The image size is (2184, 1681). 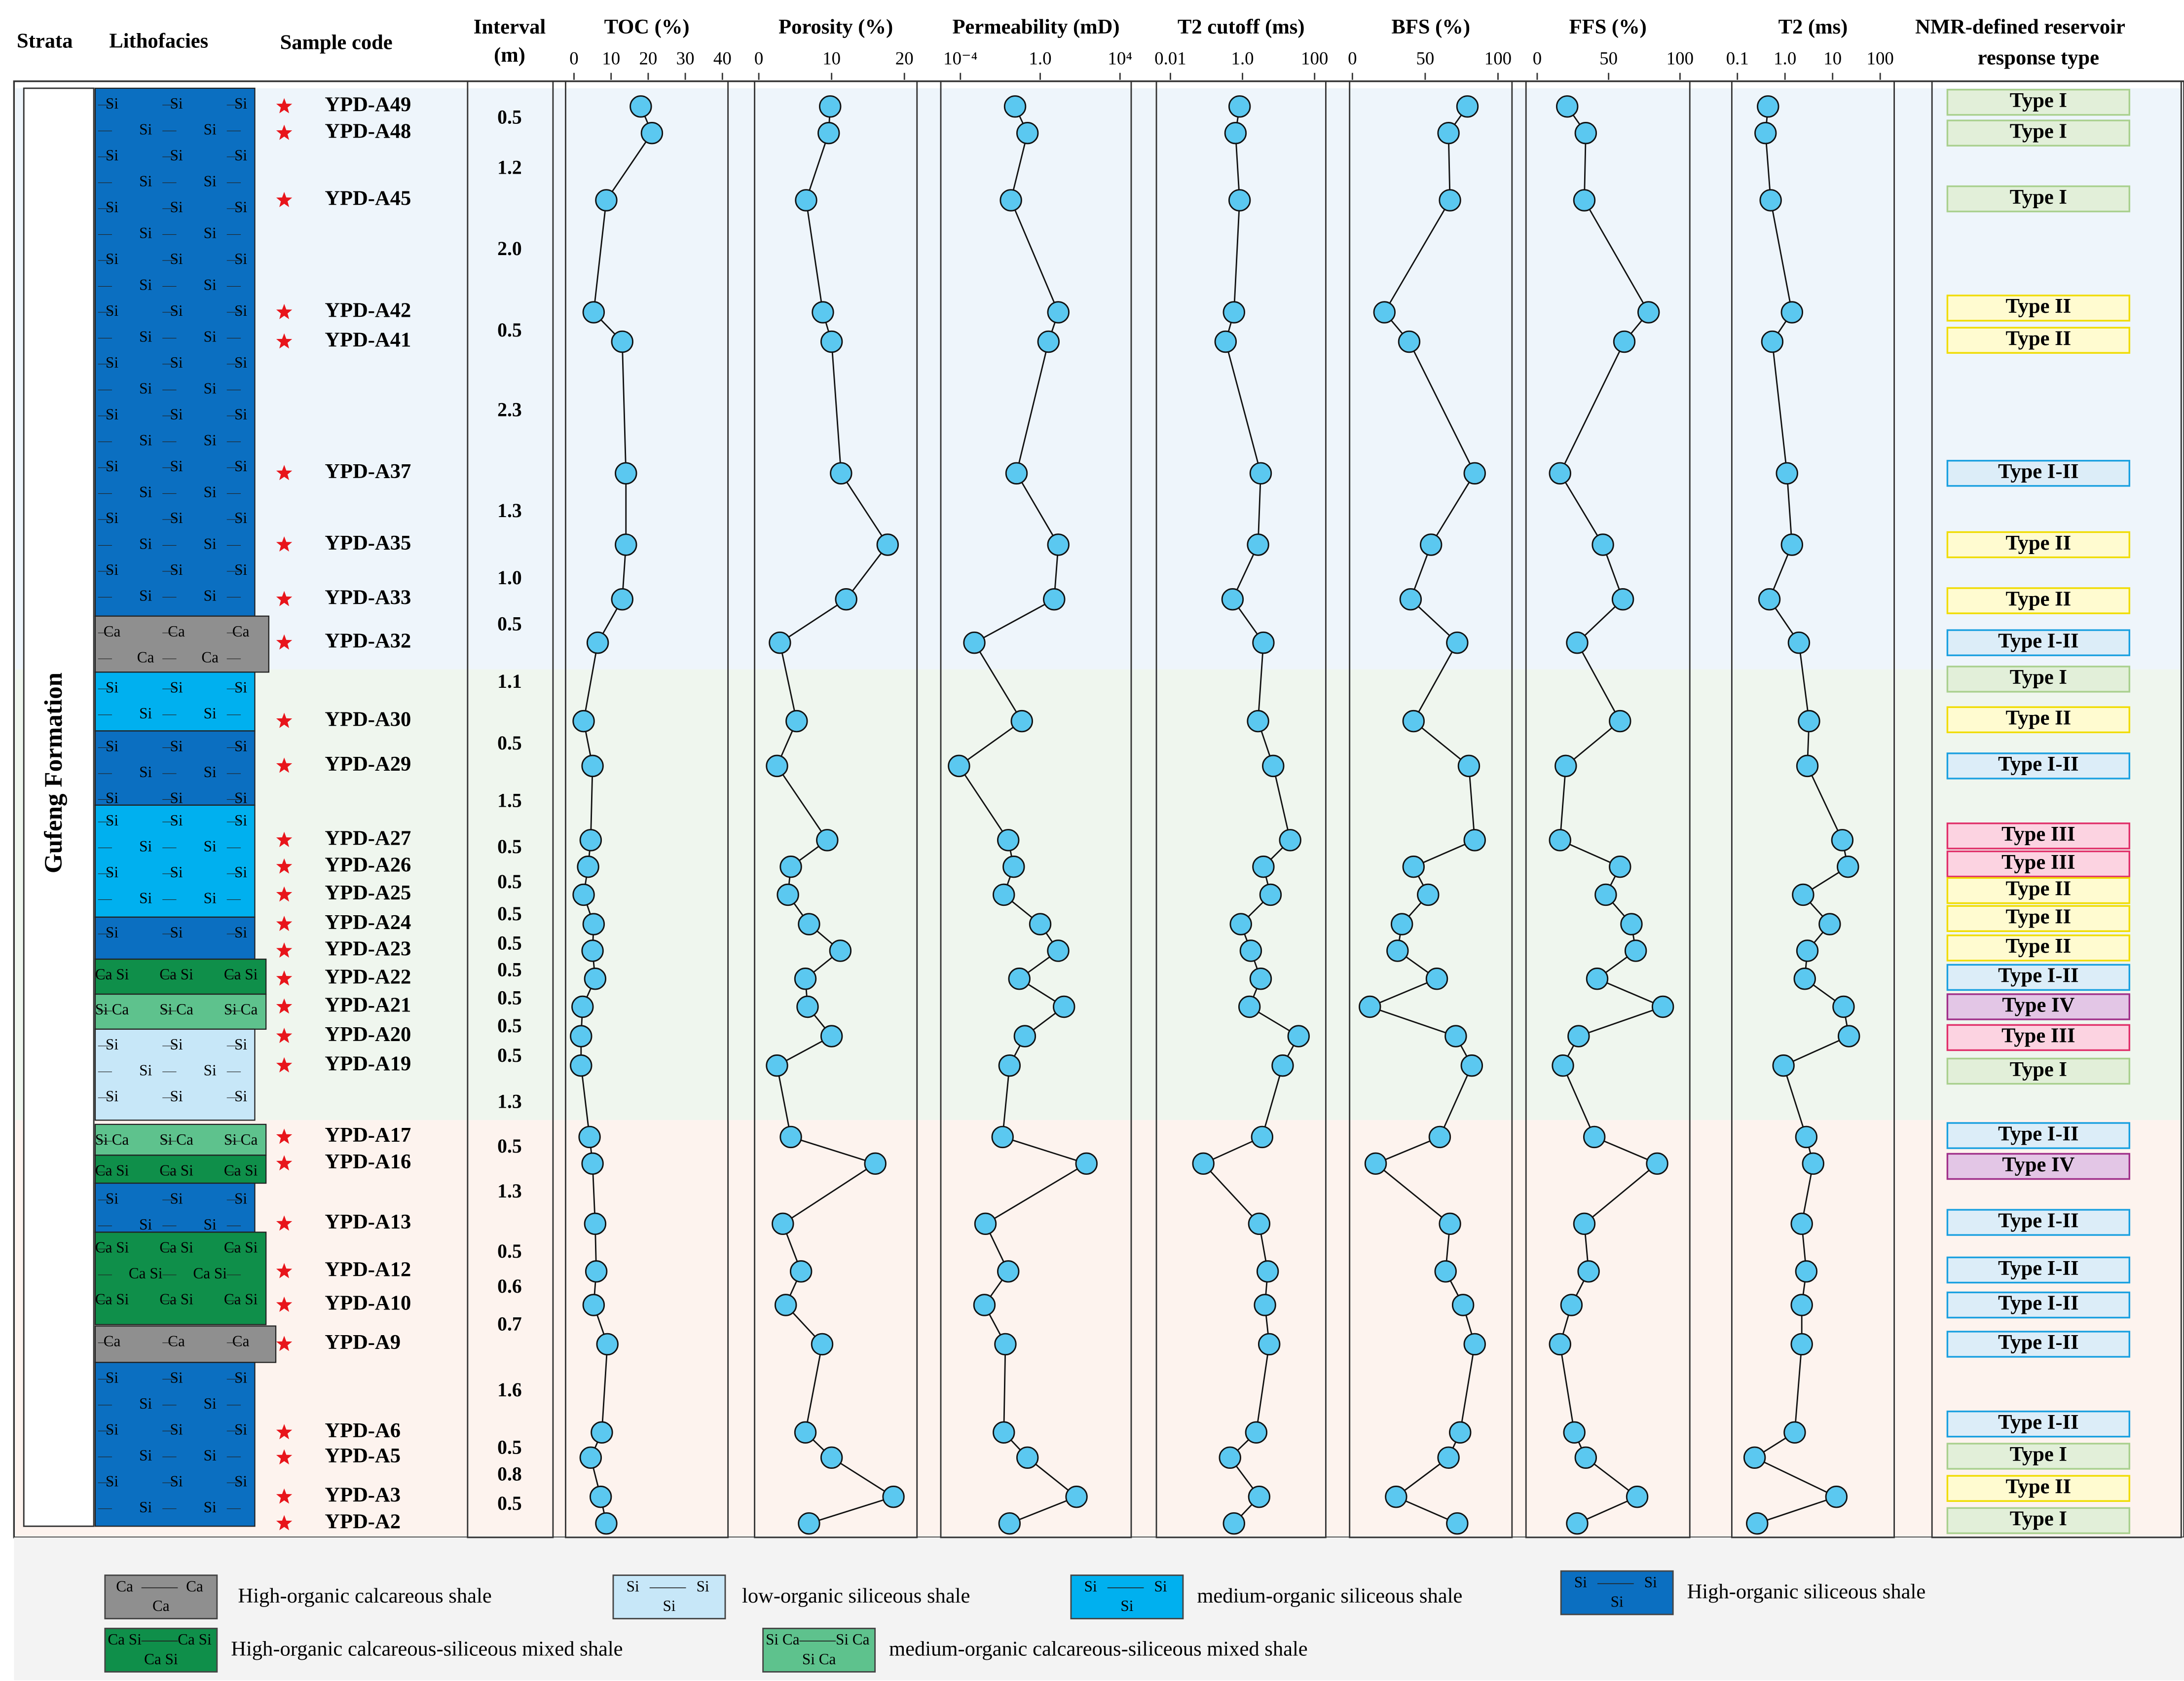 I want to click on sample-code: YPD-A6, so click(x=363, y=1430).